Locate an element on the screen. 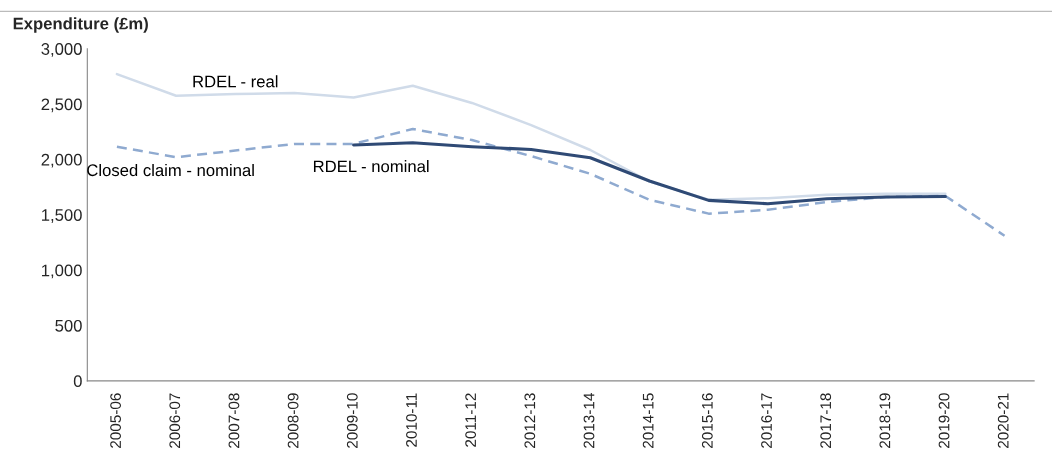 This screenshot has width=1052, height=455. x-tick-label: 2012-13 is located at coordinates (530, 420).